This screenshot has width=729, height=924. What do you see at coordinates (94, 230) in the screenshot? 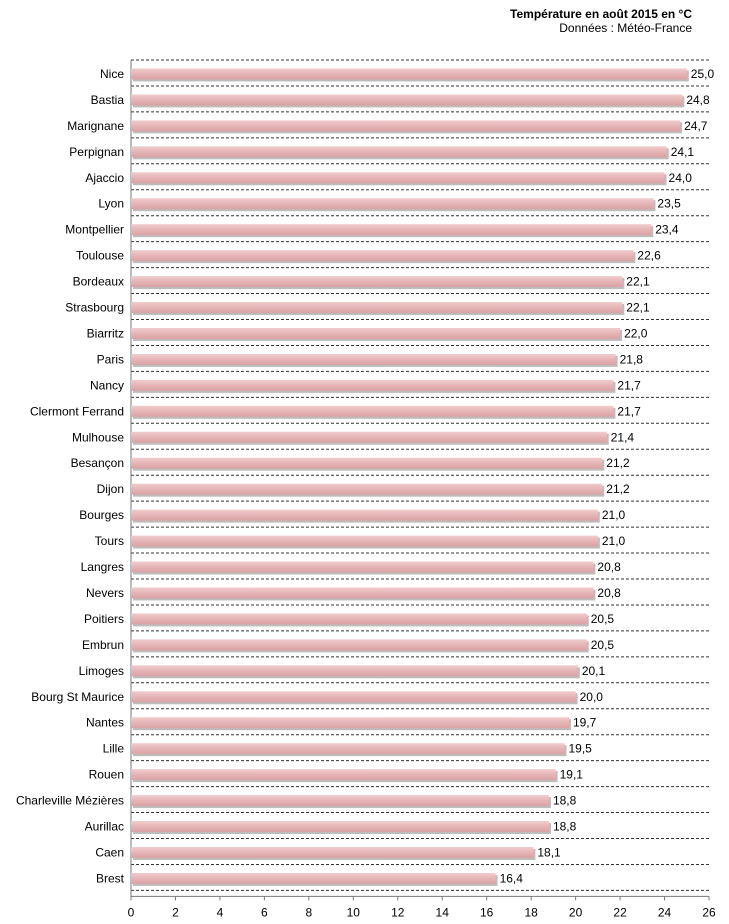
I see `category-label: Montpellier` at bounding box center [94, 230].